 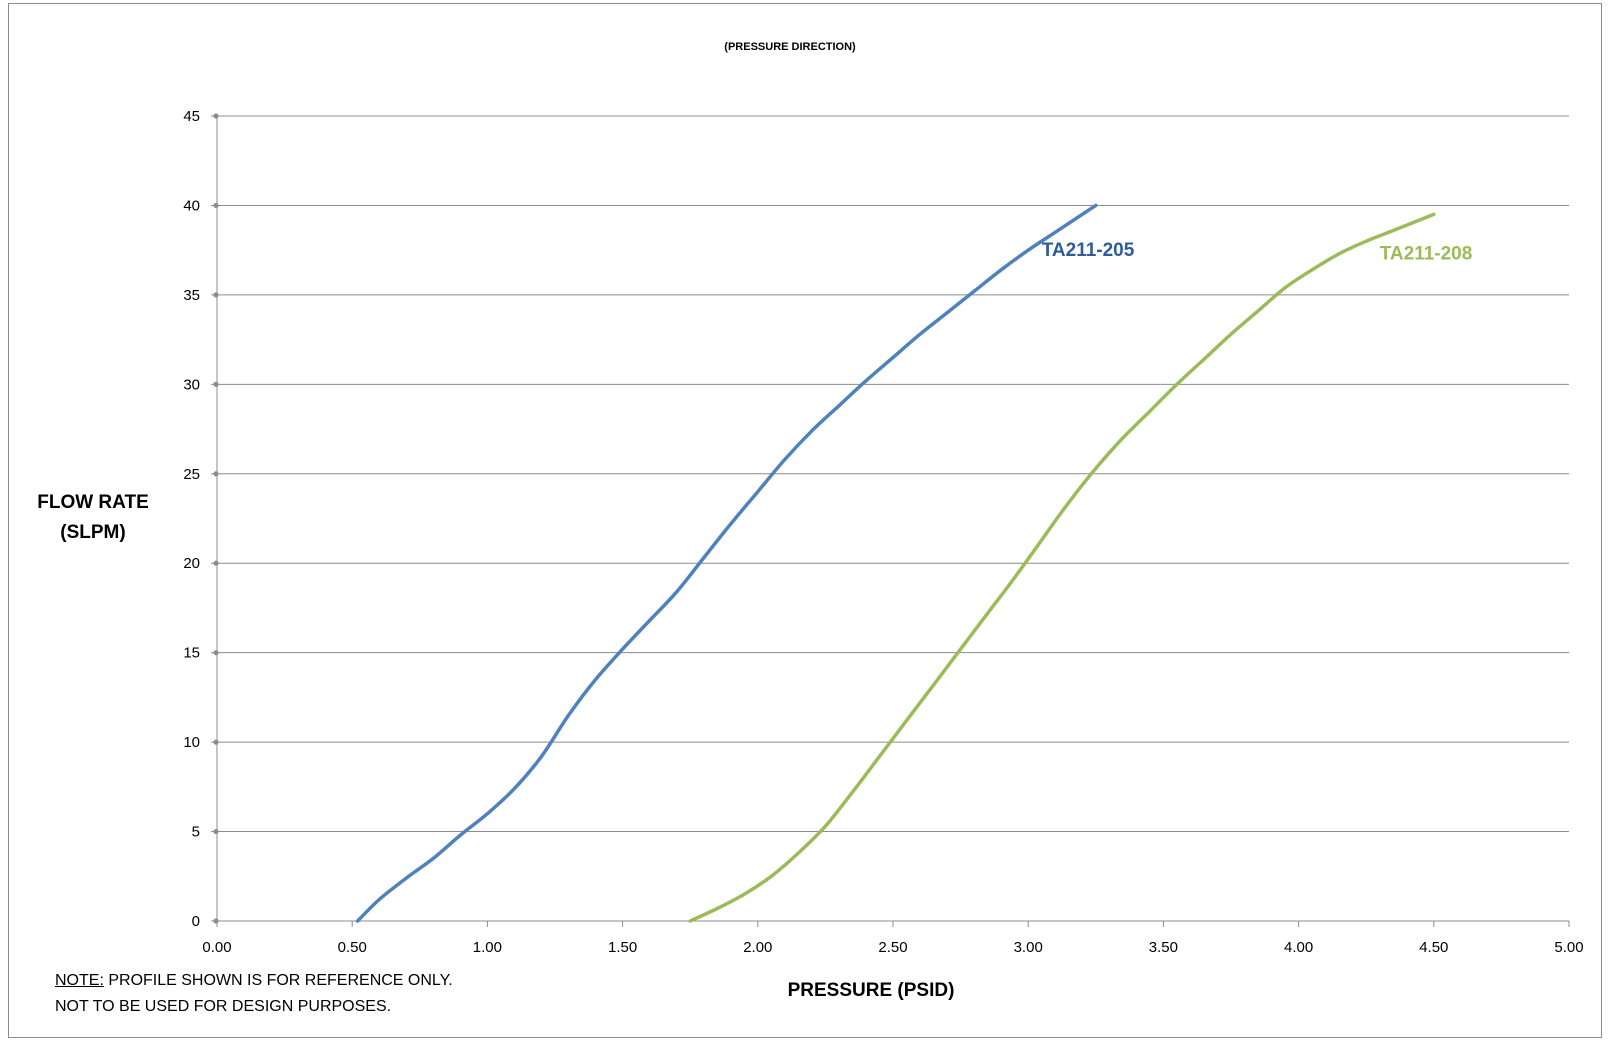 What do you see at coordinates (1163, 947) in the screenshot?
I see `x-tick-label-3.50: 3.50` at bounding box center [1163, 947].